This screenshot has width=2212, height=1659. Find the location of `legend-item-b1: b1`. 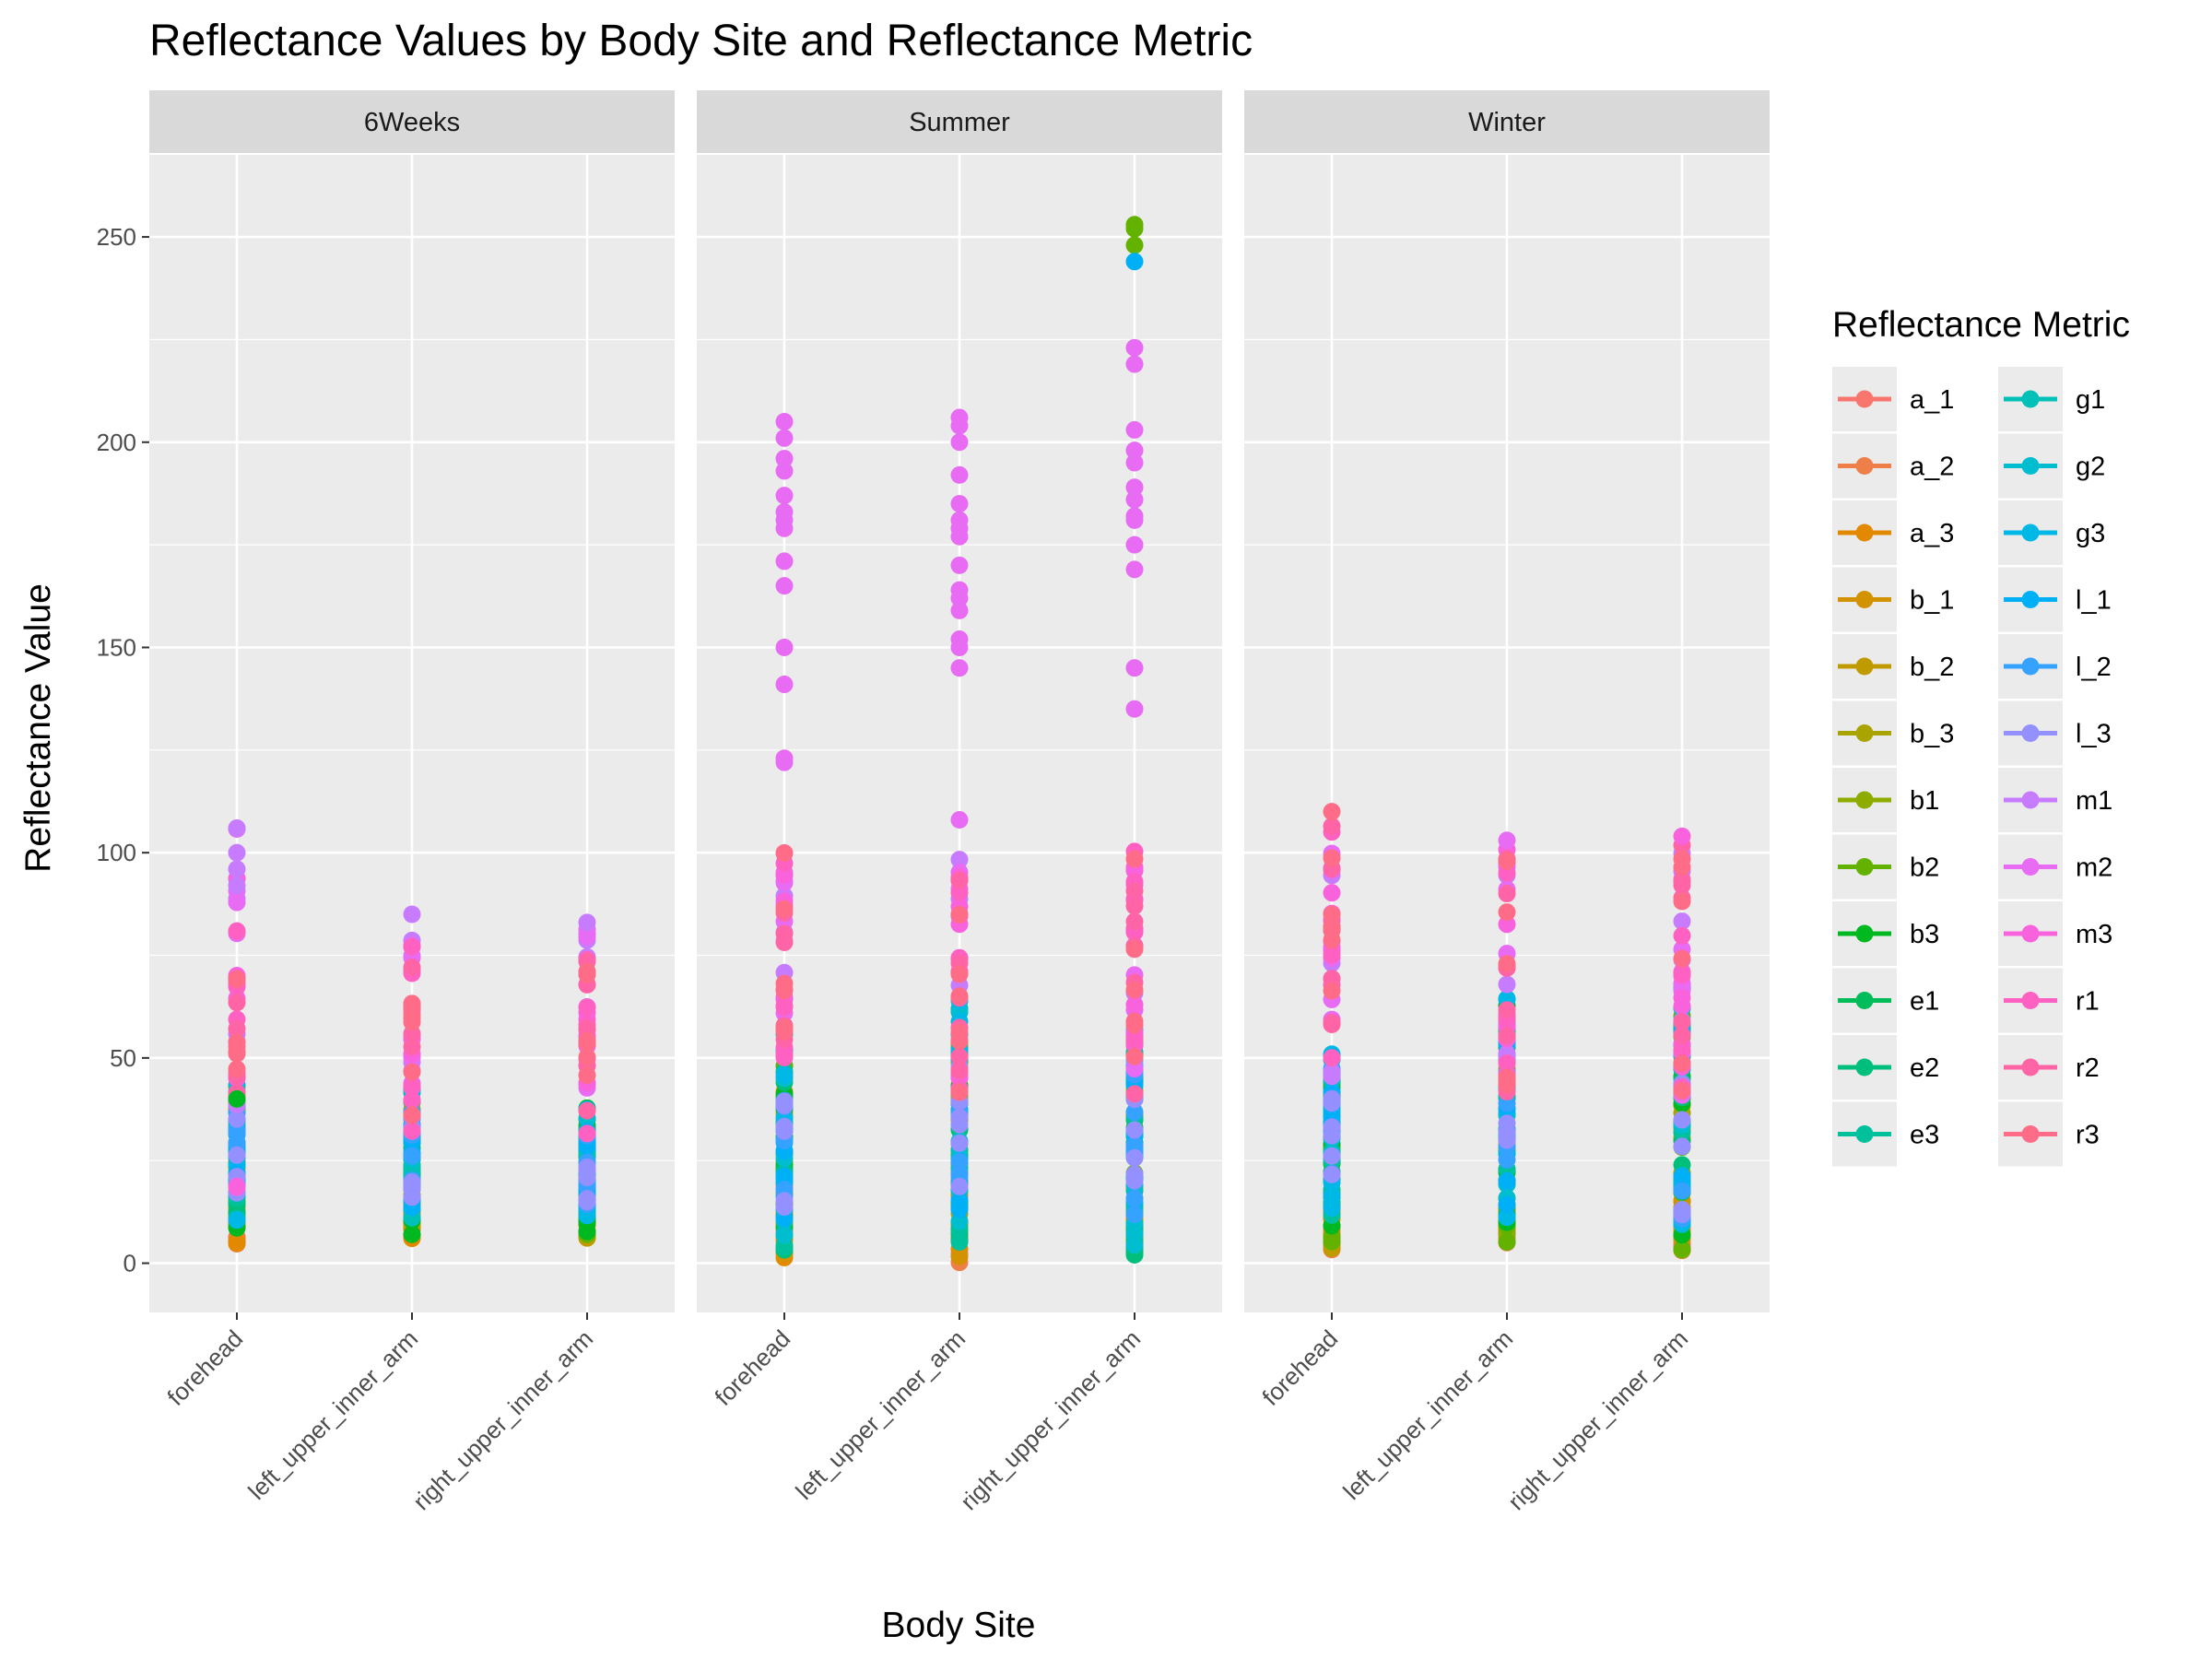

legend-item-b1: b1 is located at coordinates (1885, 800).